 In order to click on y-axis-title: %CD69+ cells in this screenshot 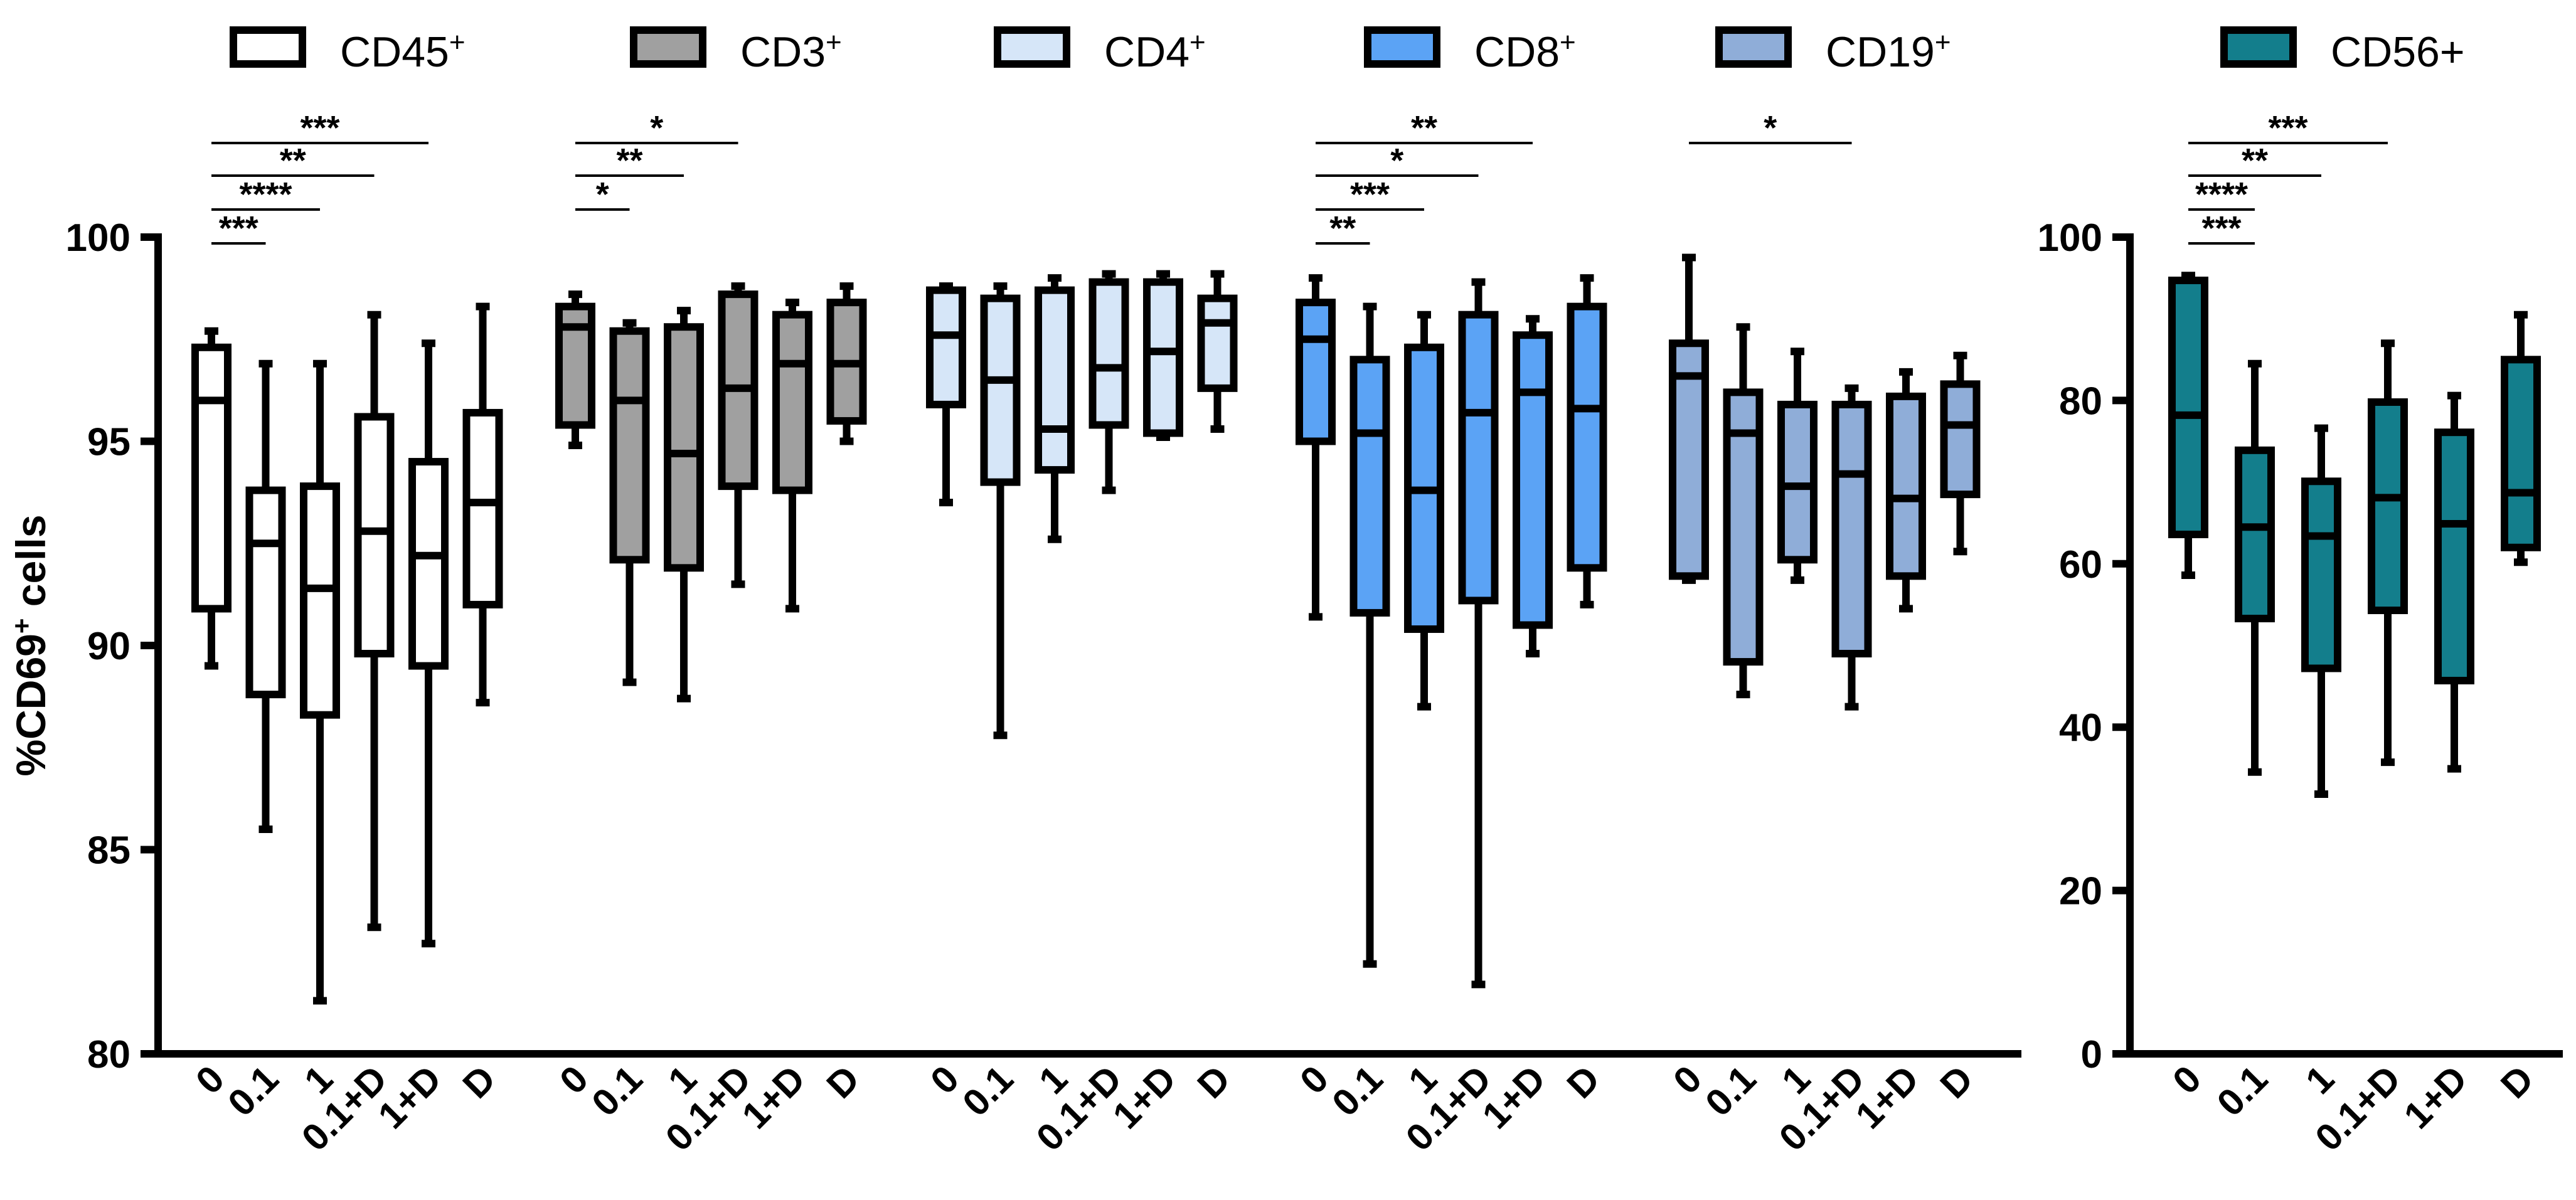, I will do `click(31, 645)`.